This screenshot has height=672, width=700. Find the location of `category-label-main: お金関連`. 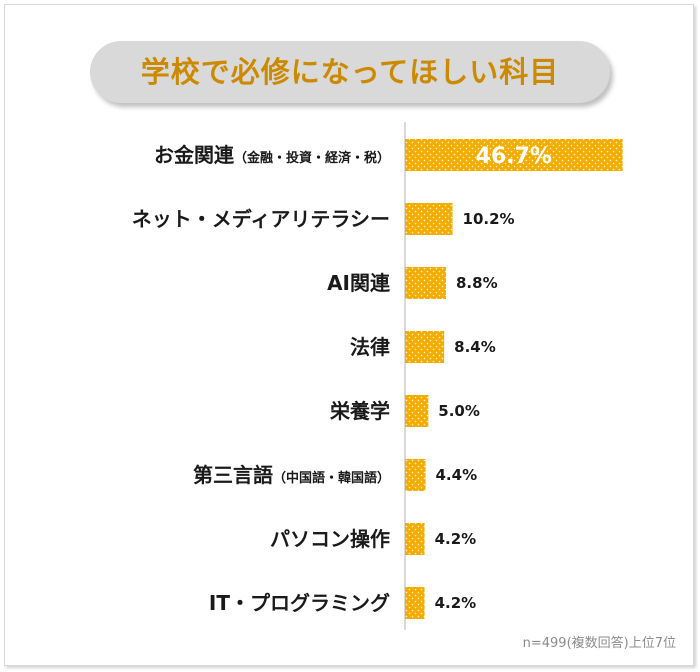

category-label-main: お金関連 is located at coordinates (194, 155).